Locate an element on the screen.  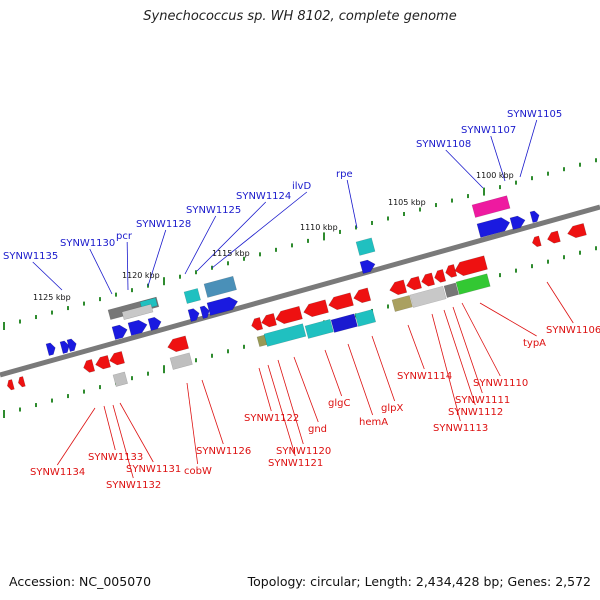
scale-label: 1105 kbp is located at coordinates (407, 202).